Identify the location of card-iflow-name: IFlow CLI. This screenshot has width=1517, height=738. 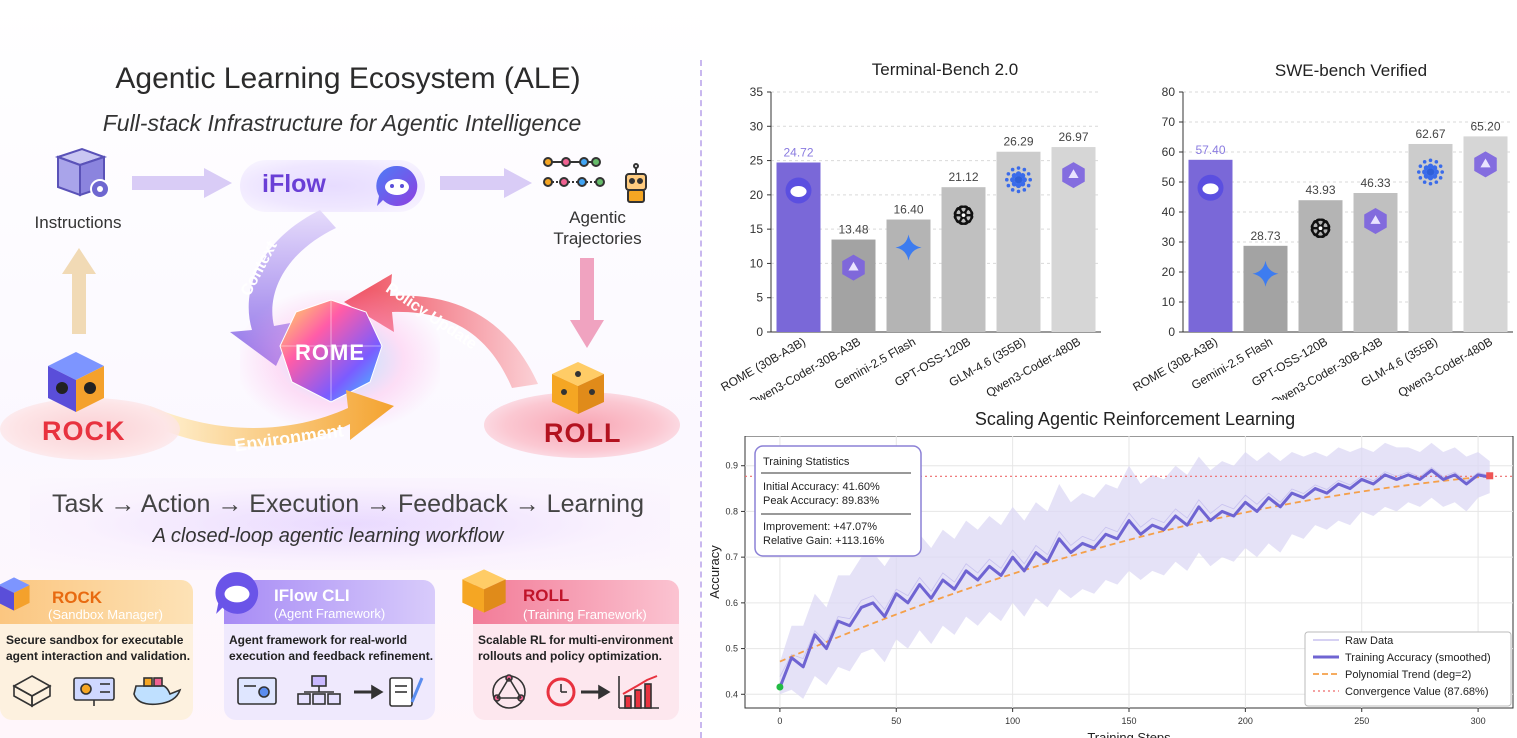
(312, 595).